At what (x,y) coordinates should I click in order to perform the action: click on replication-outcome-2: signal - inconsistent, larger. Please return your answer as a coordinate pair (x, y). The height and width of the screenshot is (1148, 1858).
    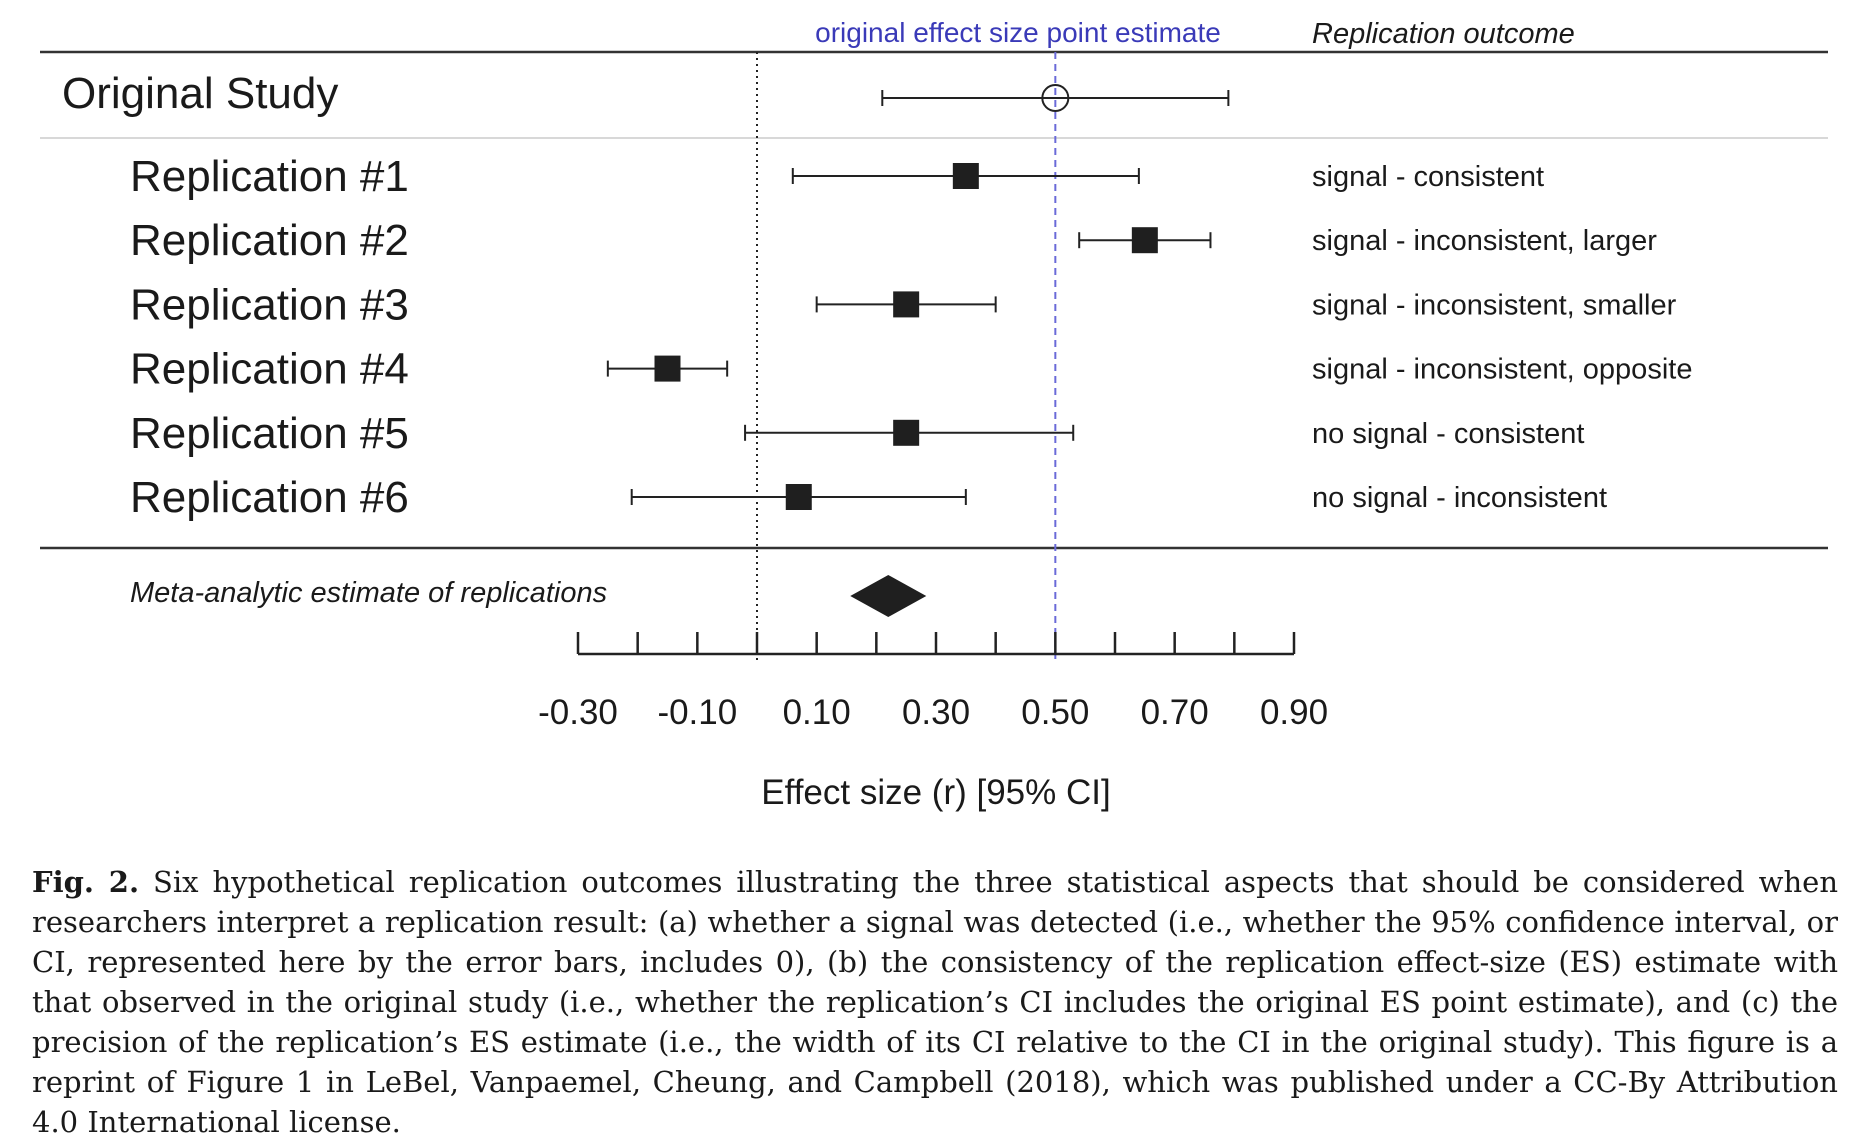
    Looking at the image, I should click on (1484, 241).